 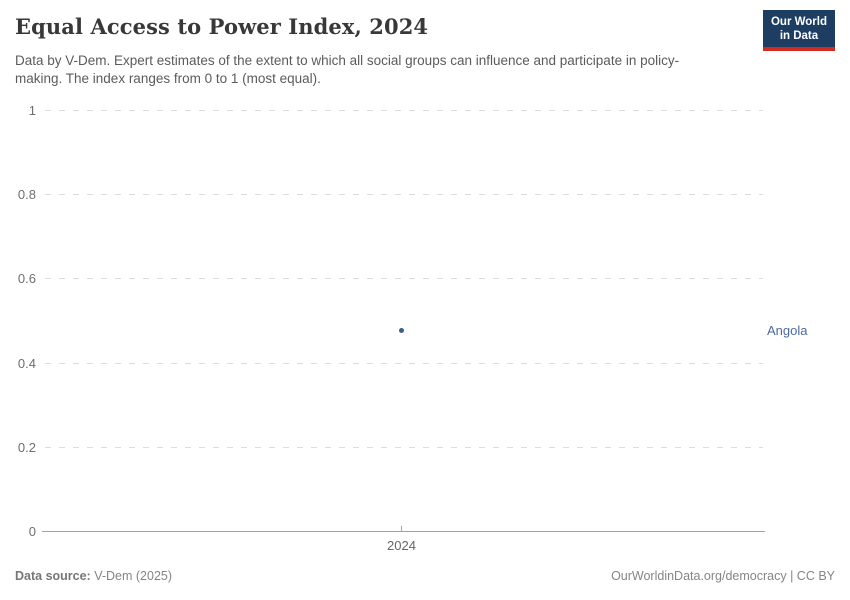 What do you see at coordinates (799, 36) in the screenshot?
I see `owid-logo-line2: in Data` at bounding box center [799, 36].